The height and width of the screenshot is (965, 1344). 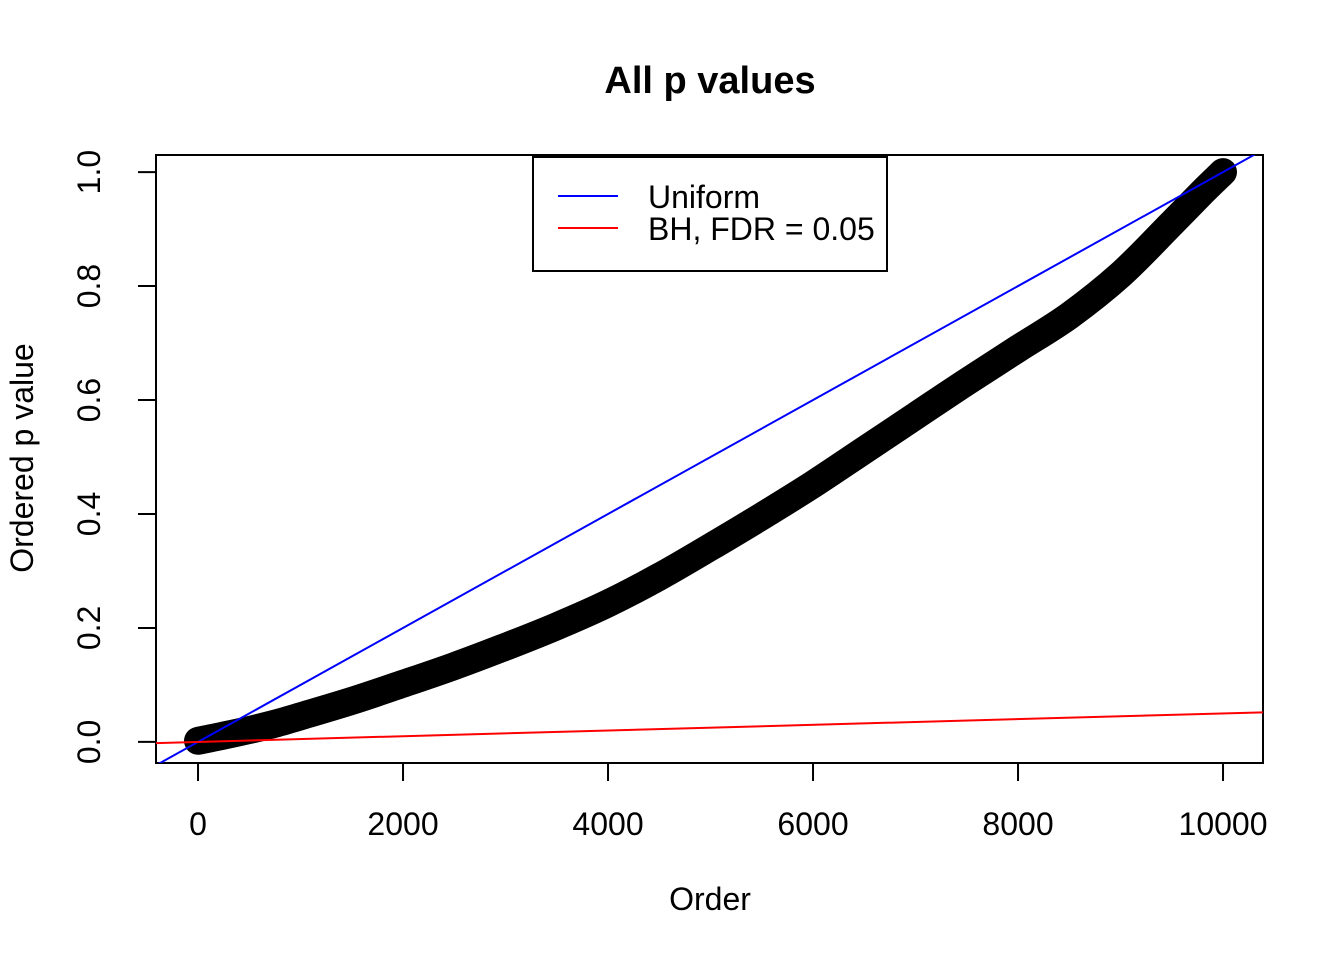 I want to click on x-tick-label: 6000, so click(x=812, y=824).